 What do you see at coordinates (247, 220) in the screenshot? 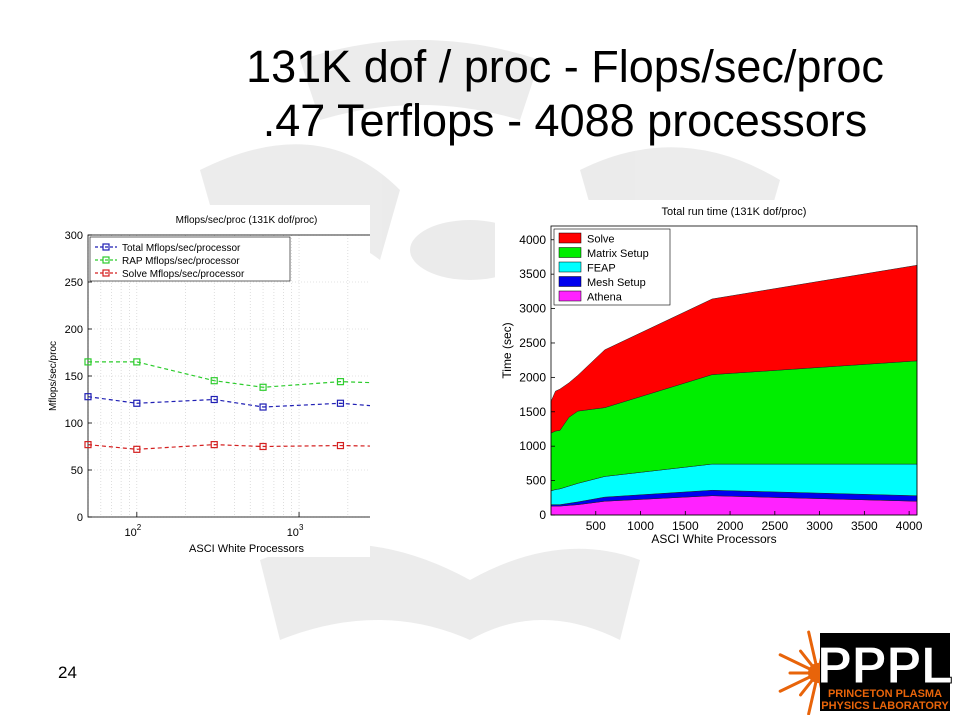
I see `chart1-title: Mflops/sec/proc (131K dof/proc)` at bounding box center [247, 220].